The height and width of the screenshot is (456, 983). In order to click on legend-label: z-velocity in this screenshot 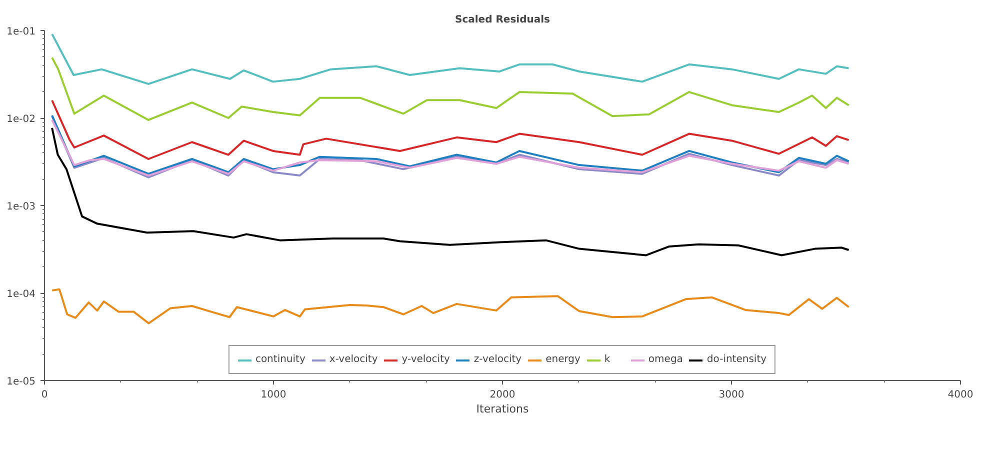, I will do `click(498, 359)`.